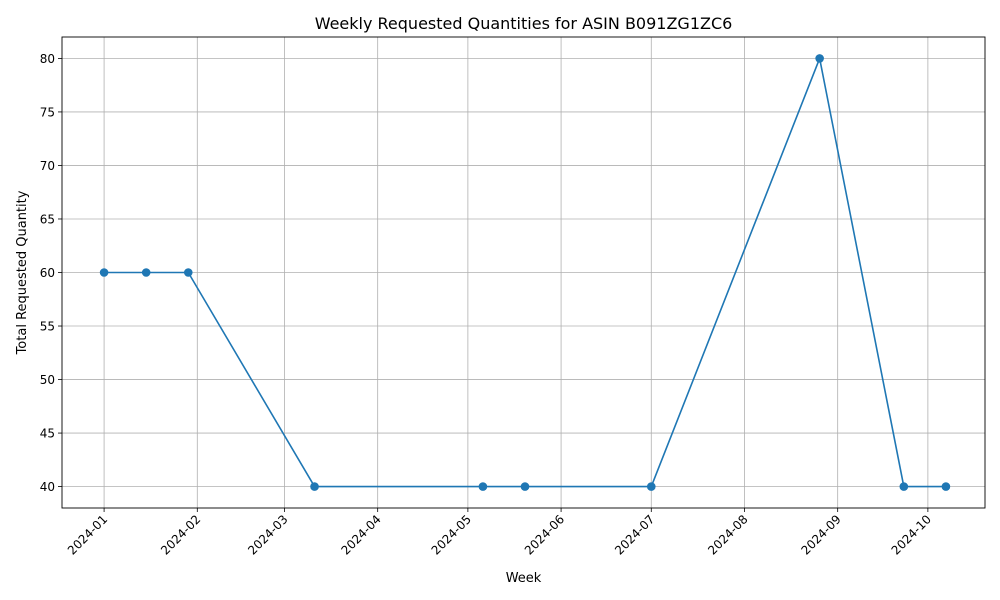 The height and width of the screenshot is (600, 1000). What do you see at coordinates (47, 327) in the screenshot?
I see `y-tick-label: 55` at bounding box center [47, 327].